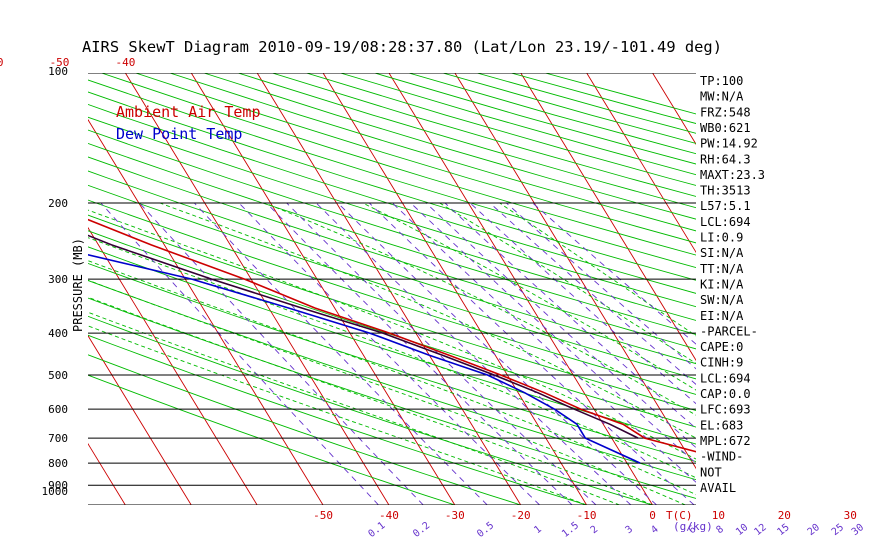  What do you see at coordinates (595, 530) in the screenshot?
I see `mixing-ratio-label: 2` at bounding box center [595, 530].